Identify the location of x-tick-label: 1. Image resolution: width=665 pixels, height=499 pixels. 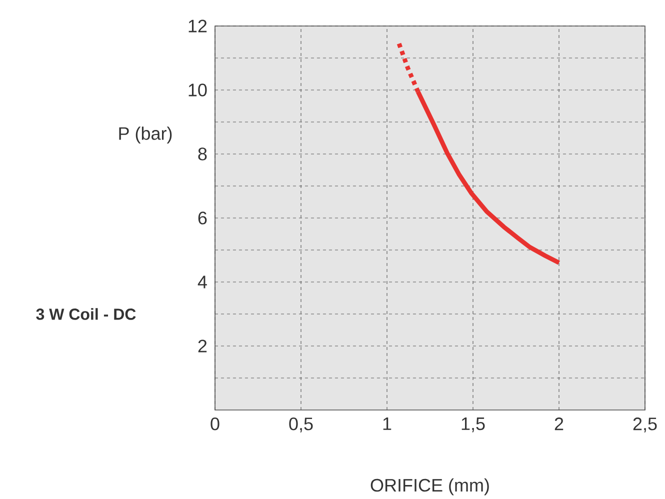
(387, 424).